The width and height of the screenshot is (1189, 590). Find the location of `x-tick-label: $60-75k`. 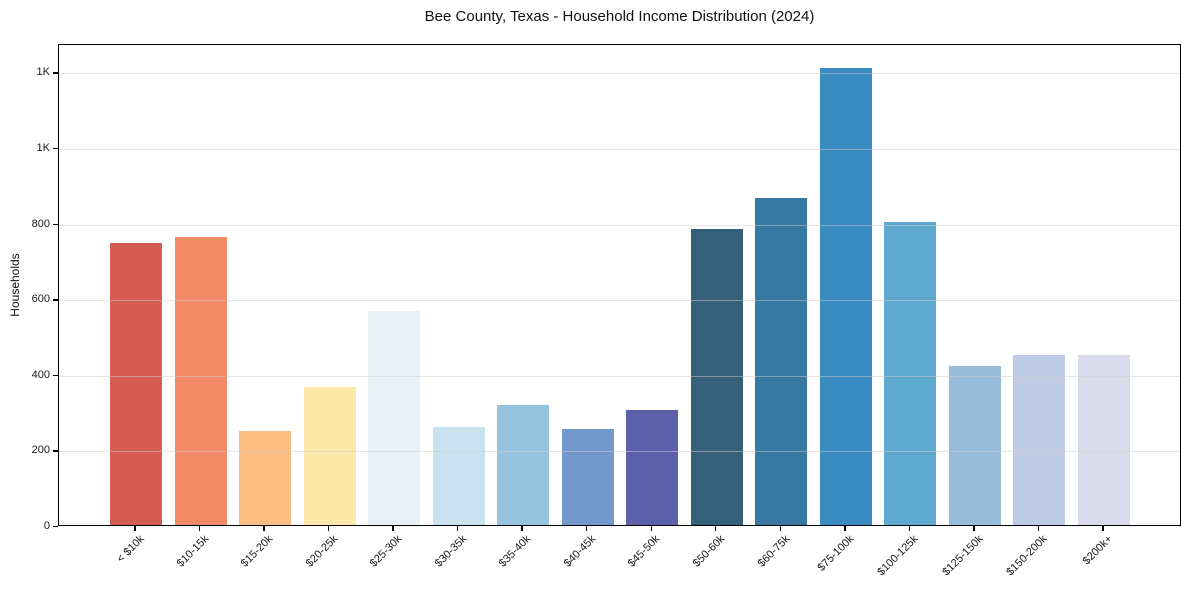

x-tick-label: $60-75k is located at coordinates (773, 551).